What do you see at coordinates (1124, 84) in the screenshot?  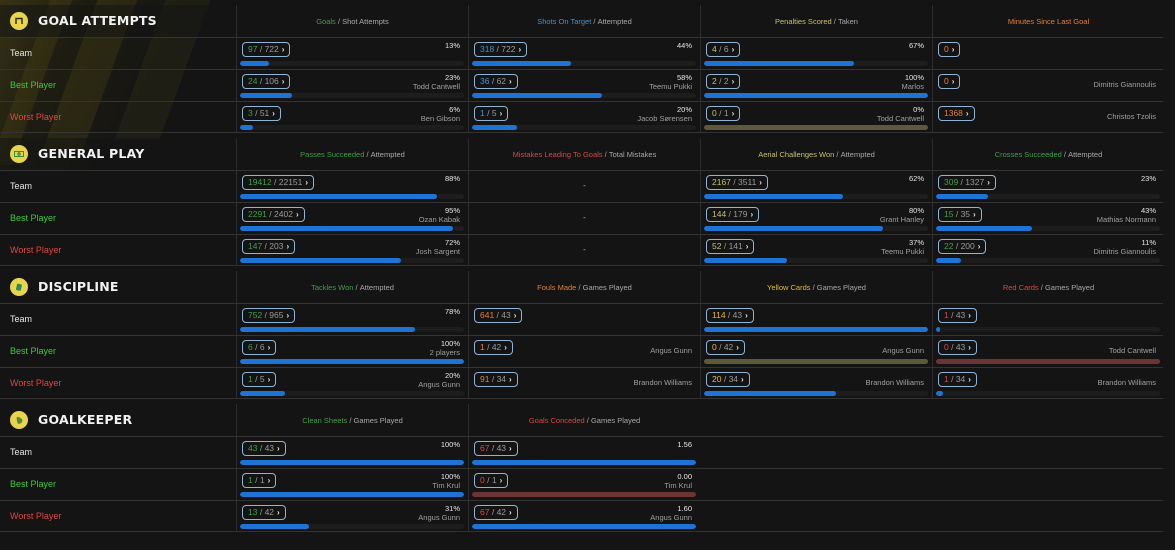 I see `player-name: Dimitris Giannoulis` at bounding box center [1124, 84].